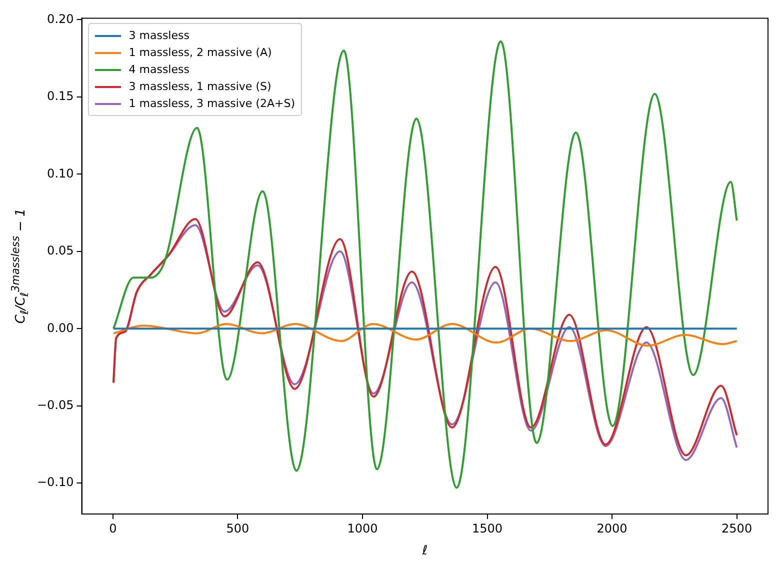 The height and width of the screenshot is (573, 780). What do you see at coordinates (737, 528) in the screenshot?
I see `x-tick-label: 2500` at bounding box center [737, 528].